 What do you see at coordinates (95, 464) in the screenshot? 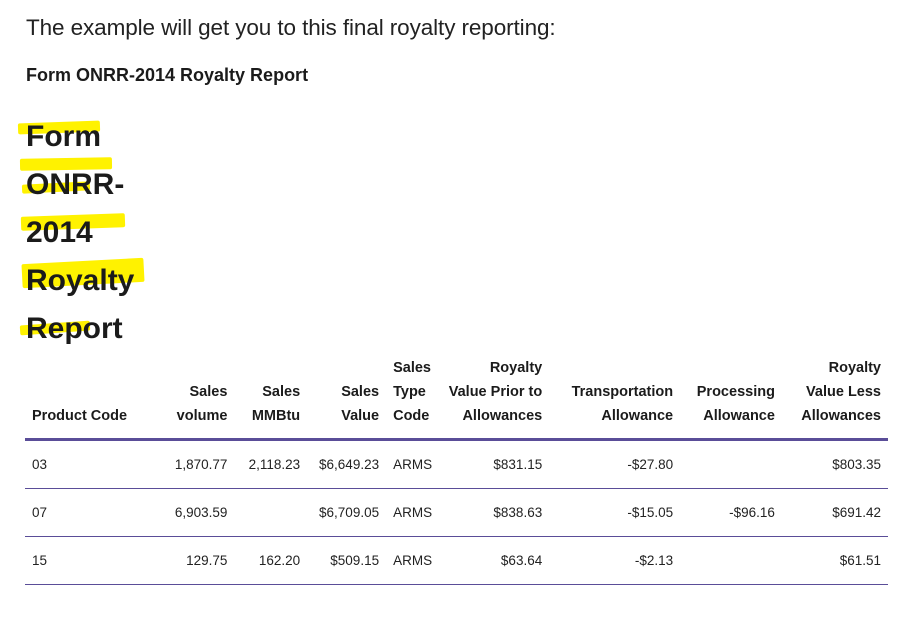
I see `cell-product-code: 03` at bounding box center [95, 464].